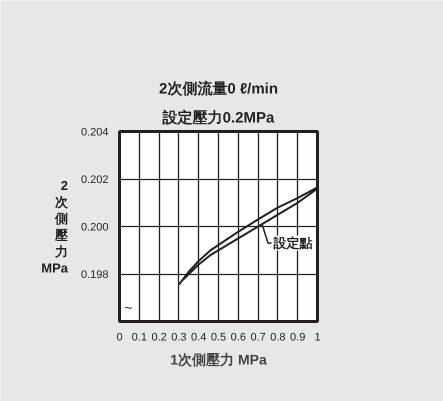 Image resolution: width=443 pixels, height=401 pixels. What do you see at coordinates (159, 338) in the screenshot?
I see `x-tick-label: 0.2` at bounding box center [159, 338].